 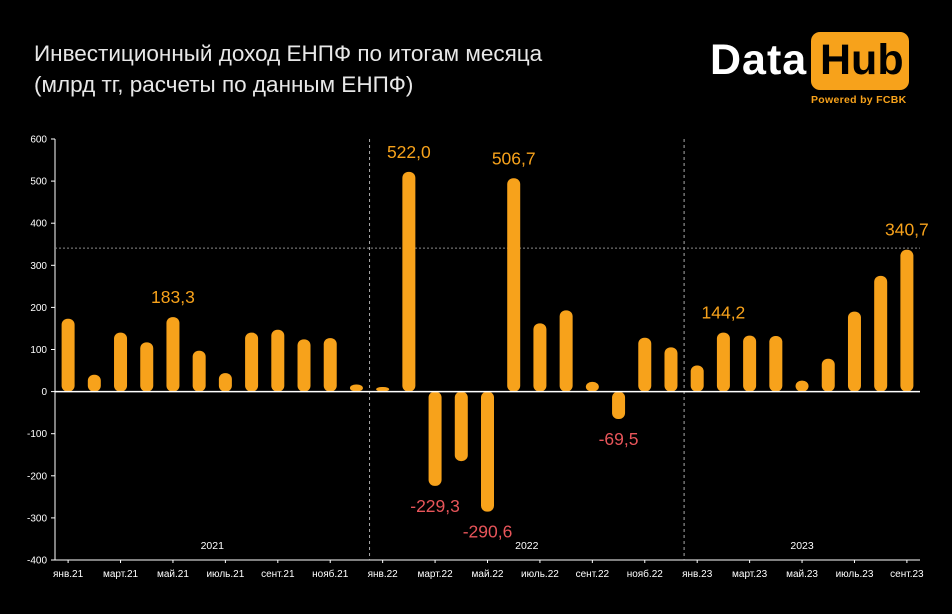 What do you see at coordinates (278, 360) in the screenshot?
I see `bar-сент.21` at bounding box center [278, 360].